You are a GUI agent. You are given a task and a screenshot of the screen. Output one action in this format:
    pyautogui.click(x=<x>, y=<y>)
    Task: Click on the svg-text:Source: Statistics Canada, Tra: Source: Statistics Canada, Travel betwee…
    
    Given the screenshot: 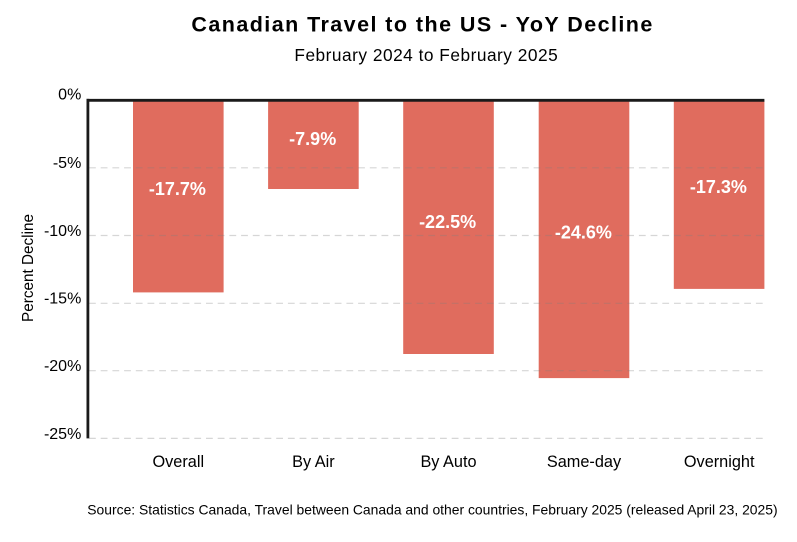 What is the action you would take?
    pyautogui.click(x=432, y=509)
    